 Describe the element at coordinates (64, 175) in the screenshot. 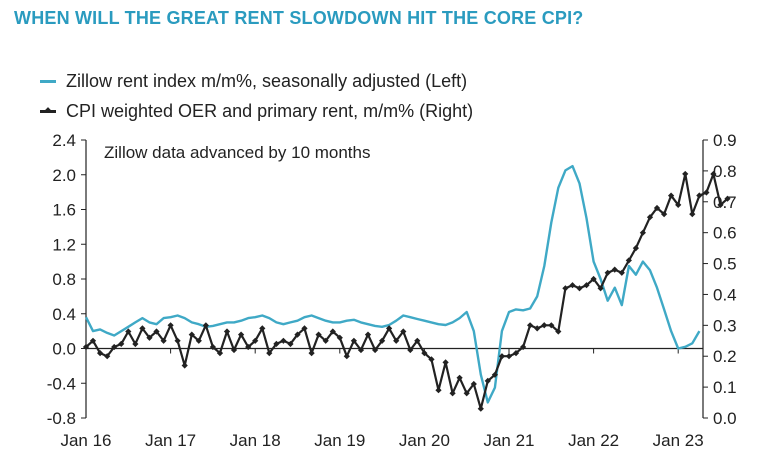

I see `y-left-tick-label: 2.0` at that location.